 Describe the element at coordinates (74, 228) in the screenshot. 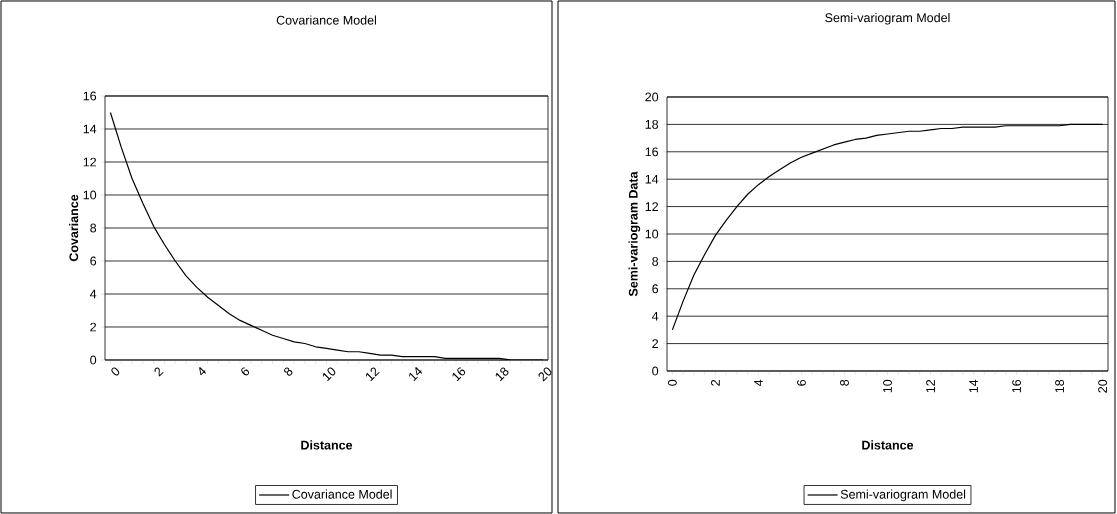

I see `y-axis-title: Covariance` at that location.